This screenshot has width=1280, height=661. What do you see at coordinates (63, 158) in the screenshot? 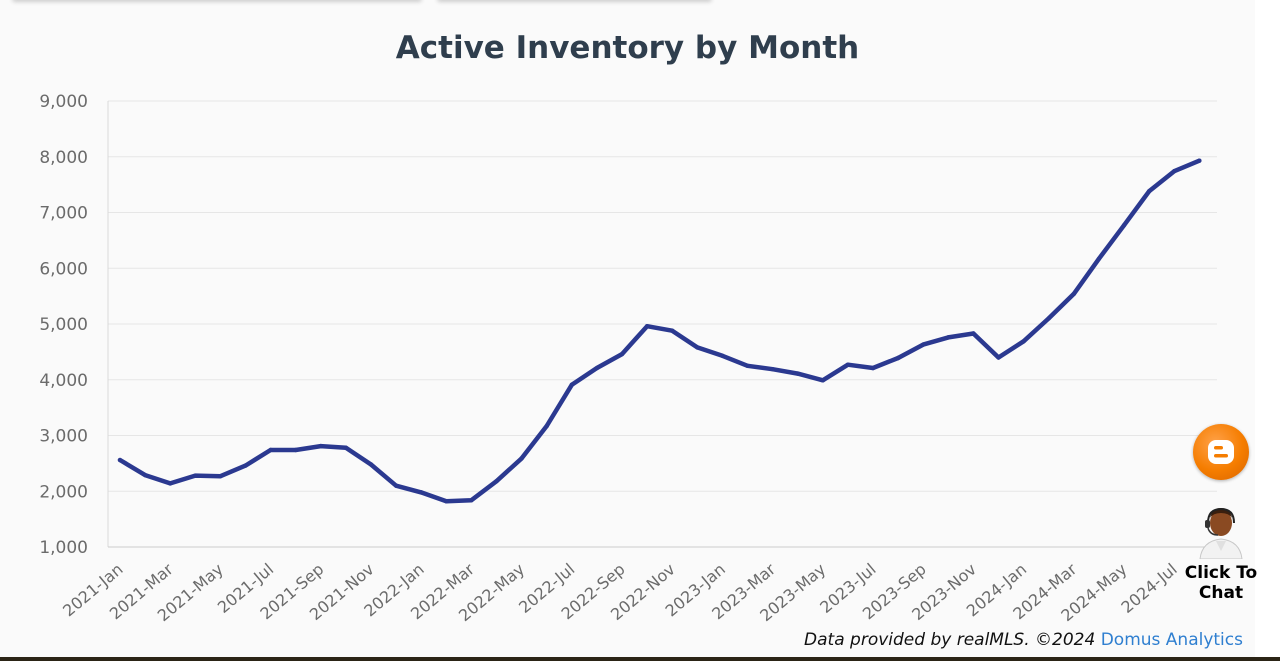
I see `y-tick-label: 8,000` at bounding box center [63, 158].